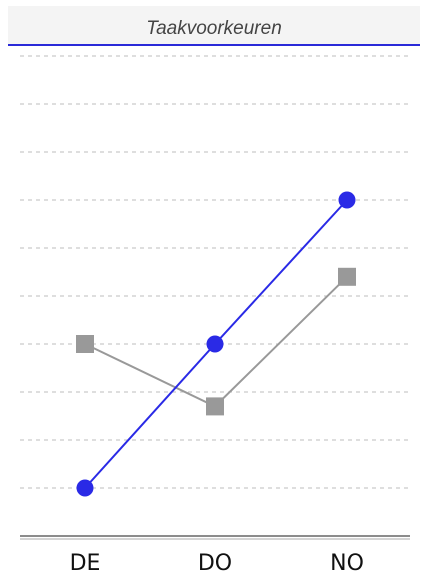  Describe the element at coordinates (215, 537) in the screenshot. I see `x-axis` at that location.